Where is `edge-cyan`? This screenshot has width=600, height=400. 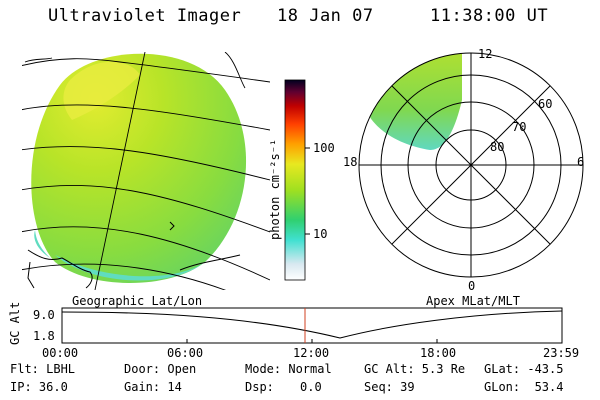 edge-cyan is located at coordinates (130, 268).